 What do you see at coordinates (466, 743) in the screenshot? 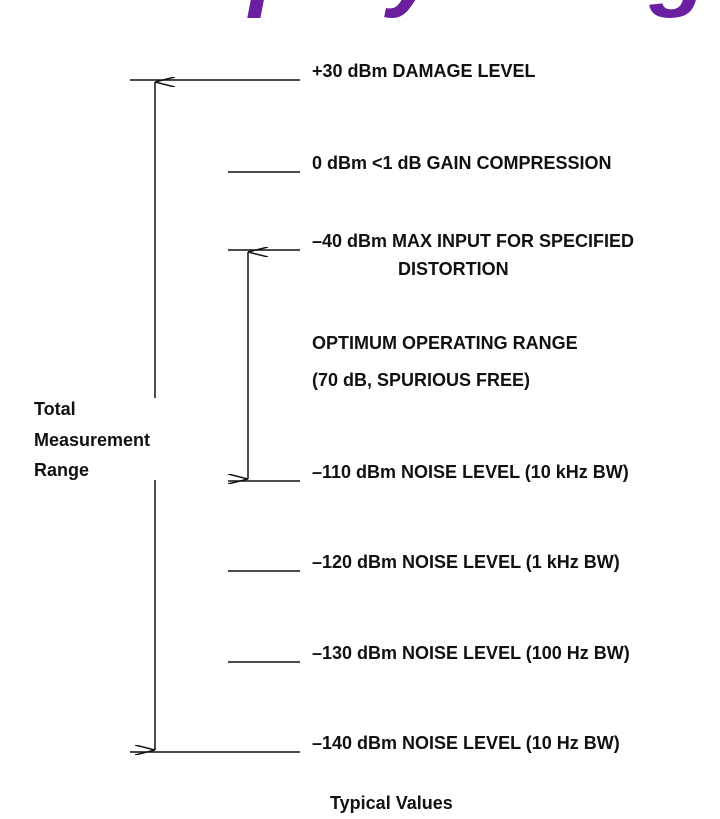
I see `level-label: –140 dBm NOISE LEVEL (10 Hz BW)` at bounding box center [466, 743].